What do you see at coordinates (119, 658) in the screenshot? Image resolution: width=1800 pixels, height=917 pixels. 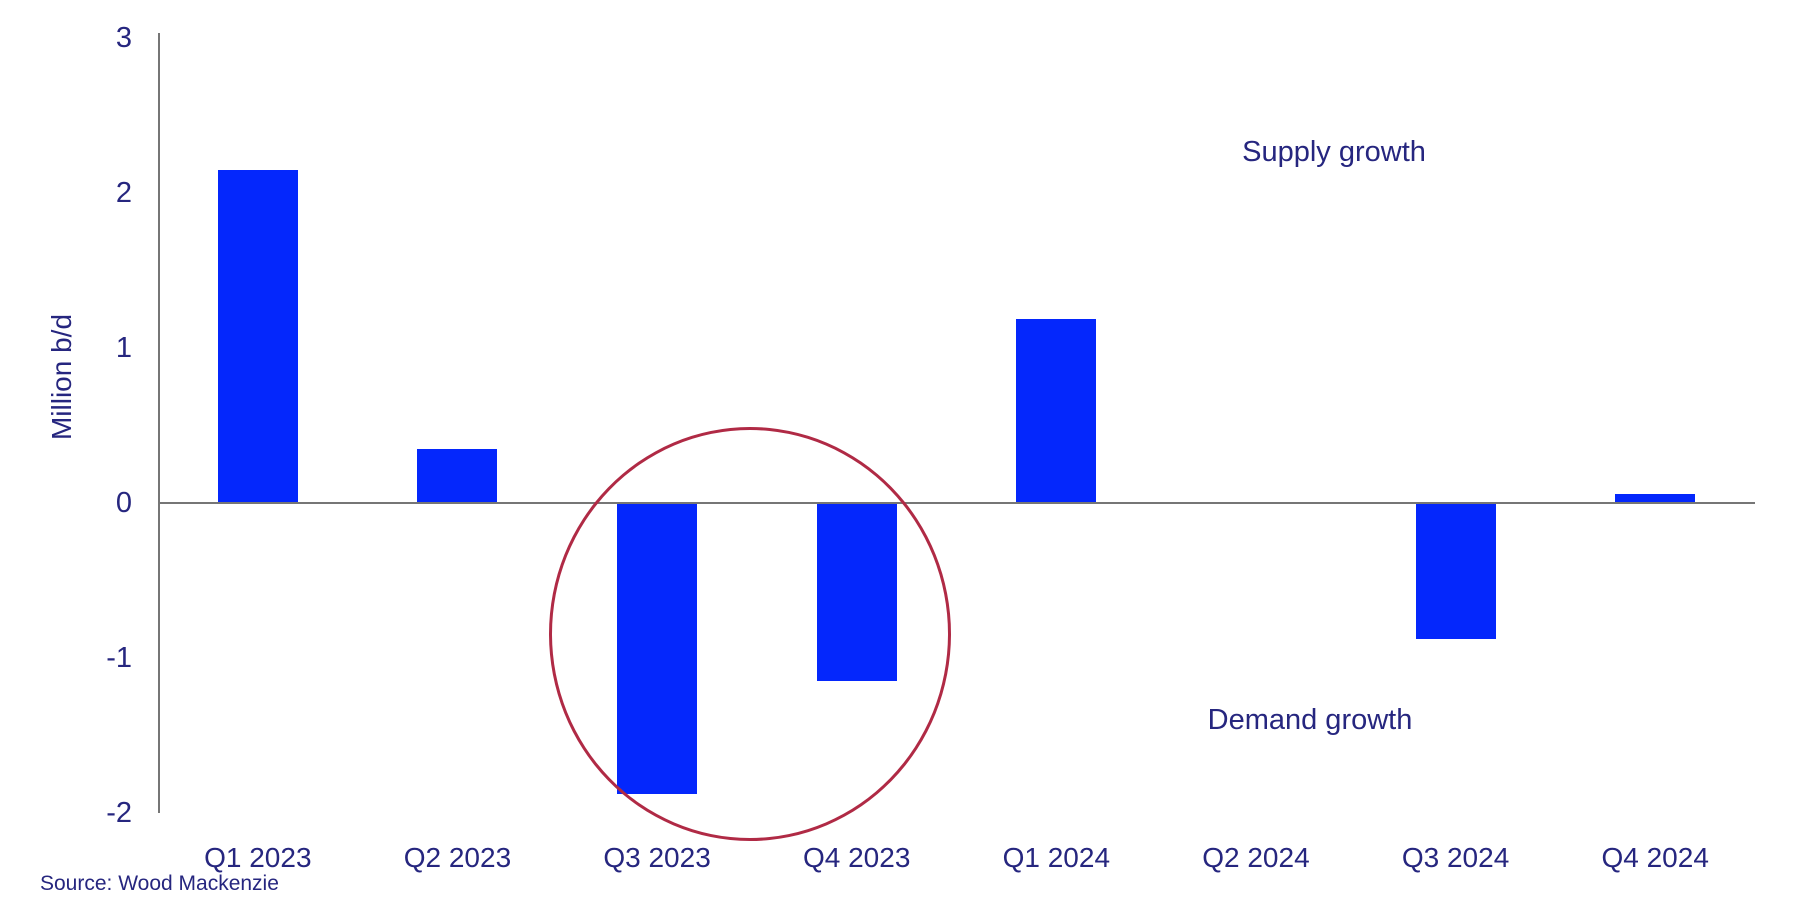 I see `y-tick-label--1: -1` at bounding box center [119, 658].